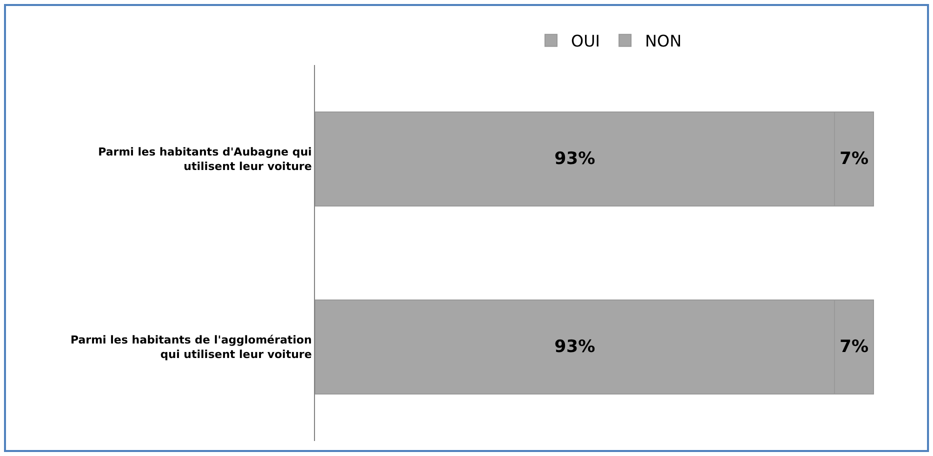 This screenshot has height=456, width=933. I want to click on legend-label: OUI, so click(585, 41).